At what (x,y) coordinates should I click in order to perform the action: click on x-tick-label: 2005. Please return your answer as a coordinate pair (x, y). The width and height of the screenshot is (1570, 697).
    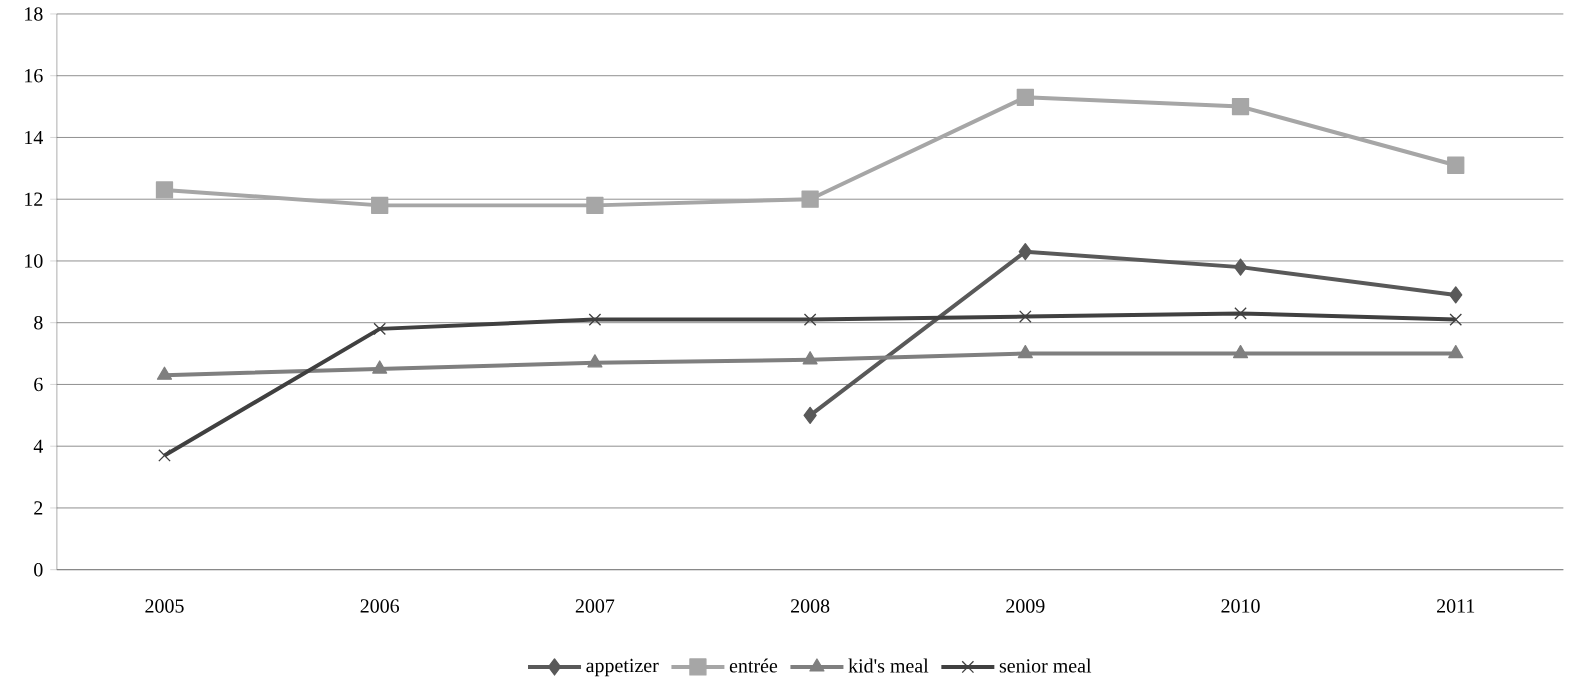
    Looking at the image, I should click on (164, 606).